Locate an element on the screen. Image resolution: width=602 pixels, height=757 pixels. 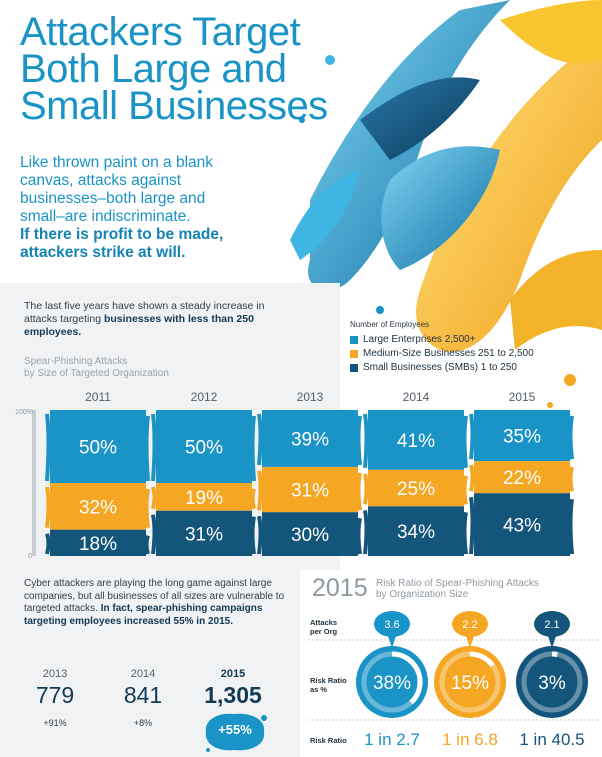
data-label: 30% is located at coordinates (310, 535).